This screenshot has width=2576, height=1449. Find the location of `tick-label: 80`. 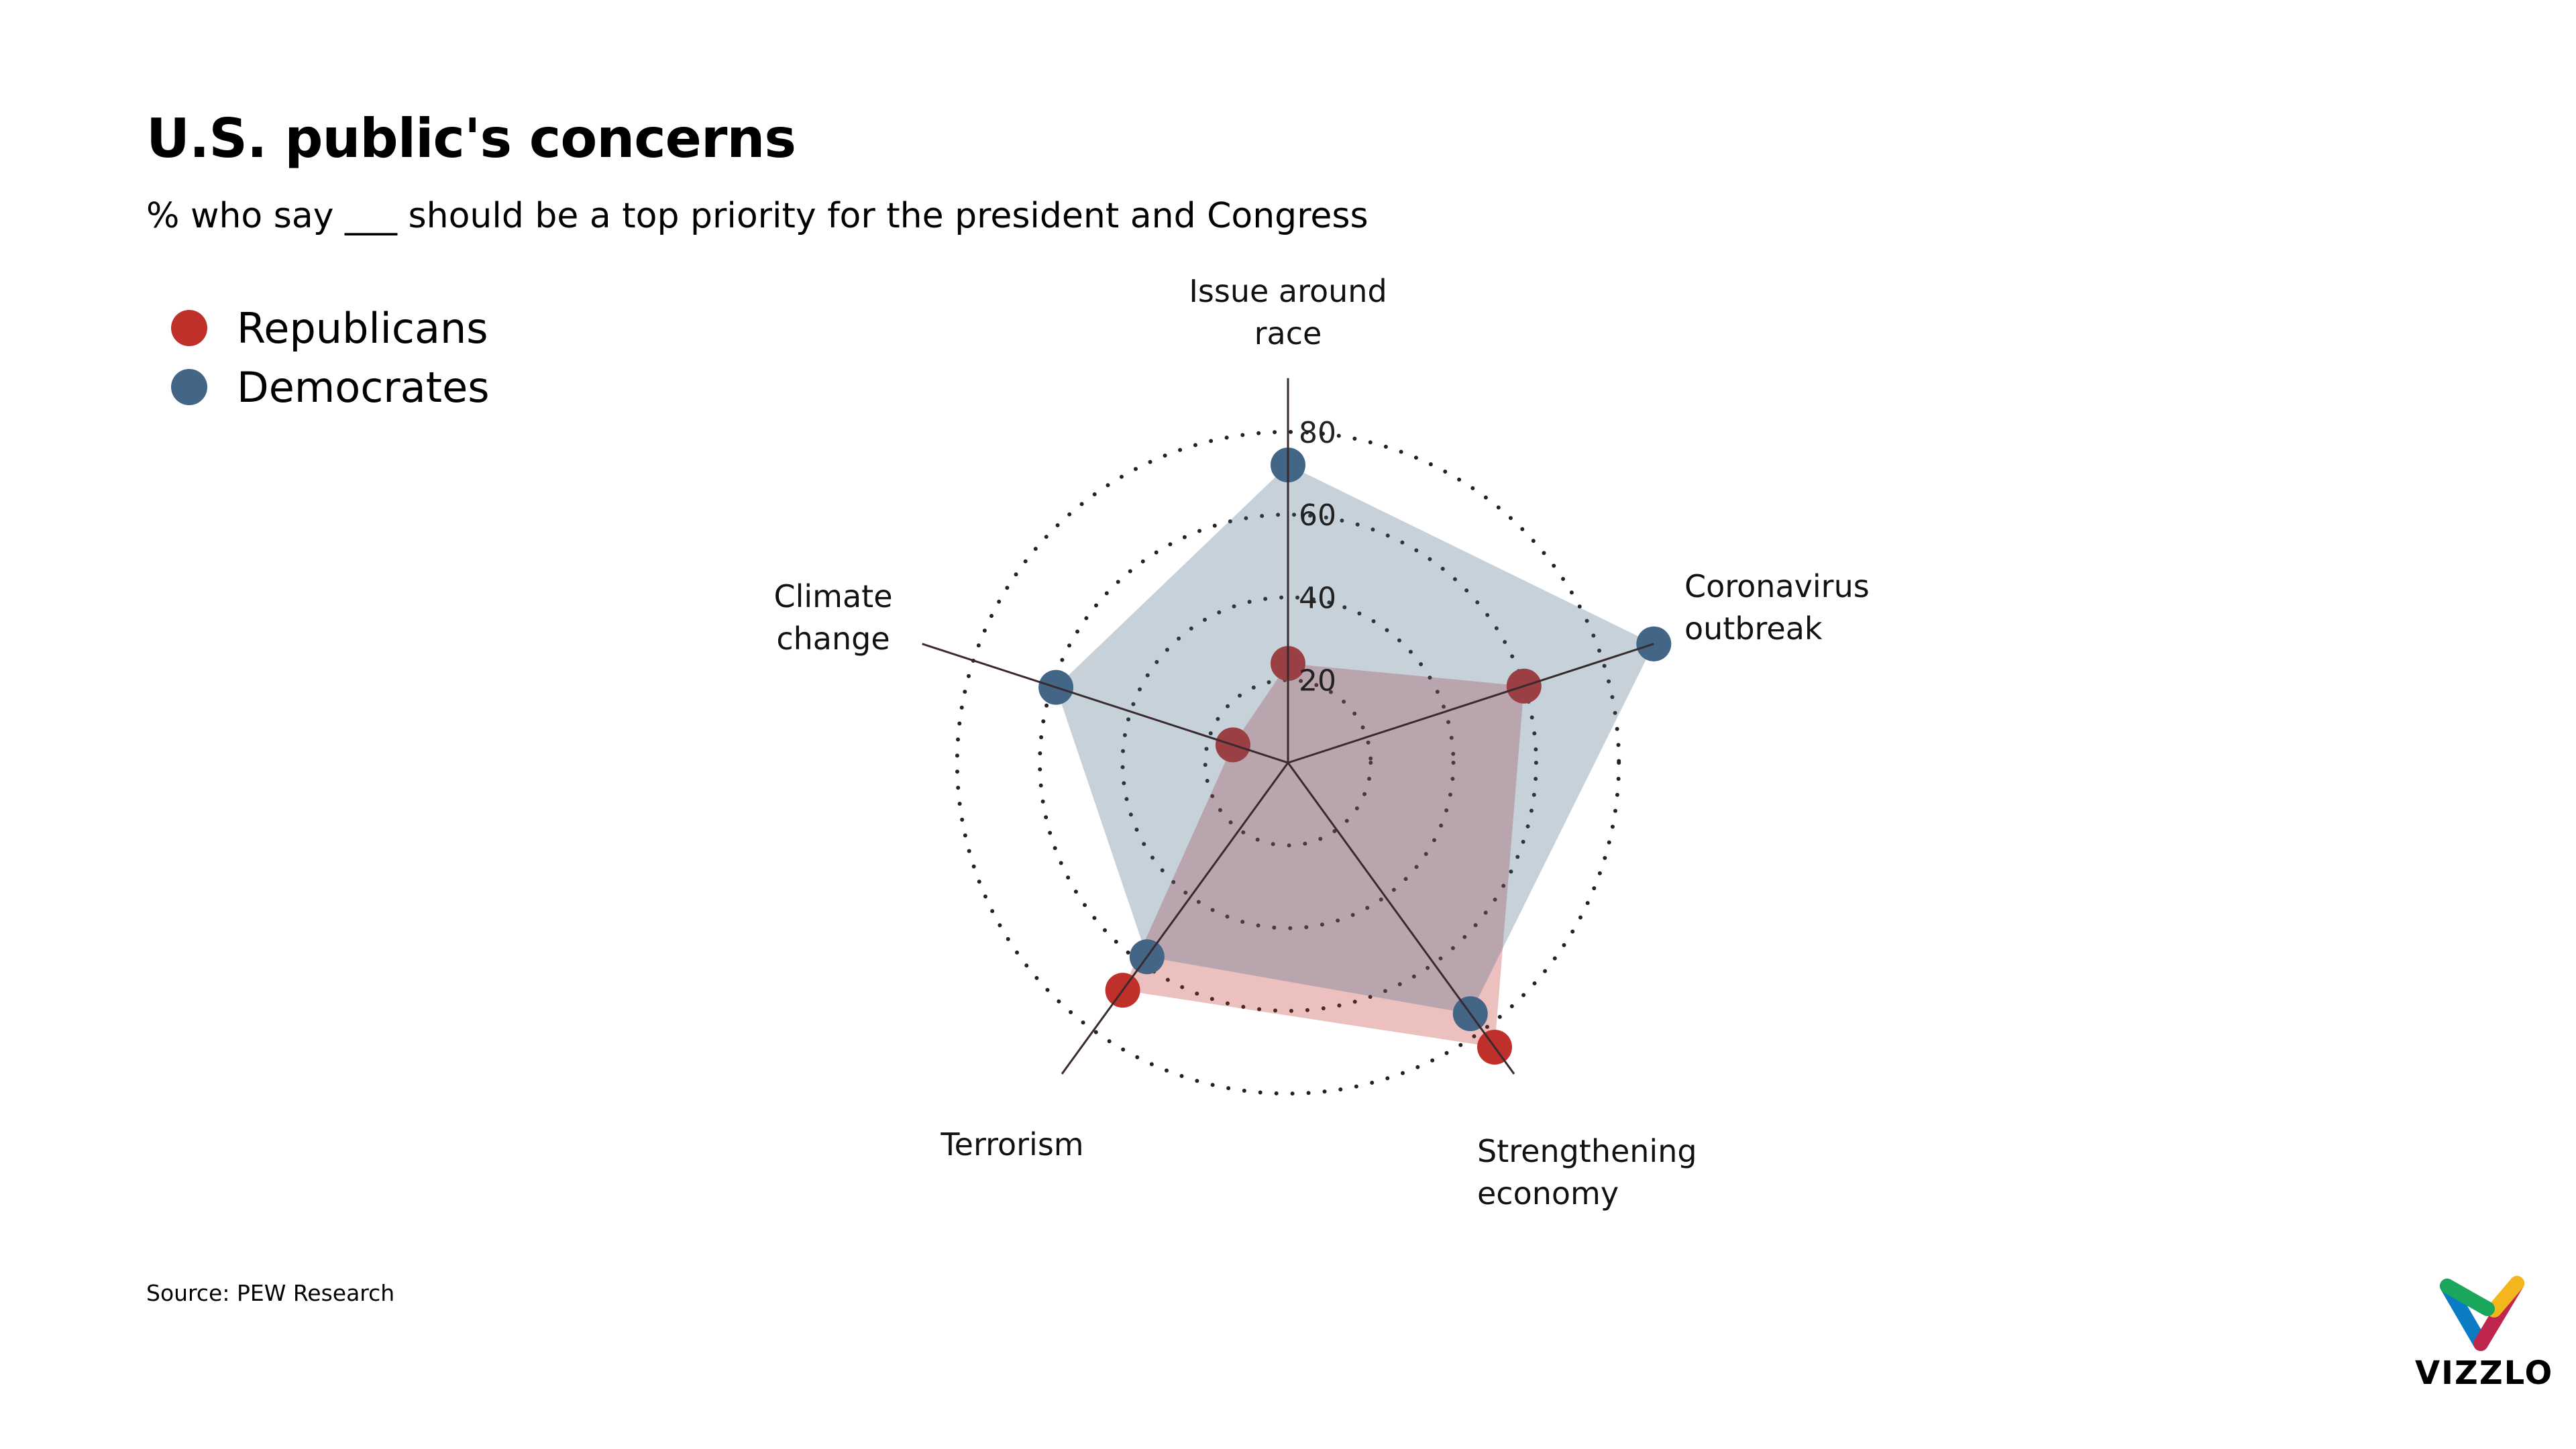

tick-label: 80 is located at coordinates (1317, 433).